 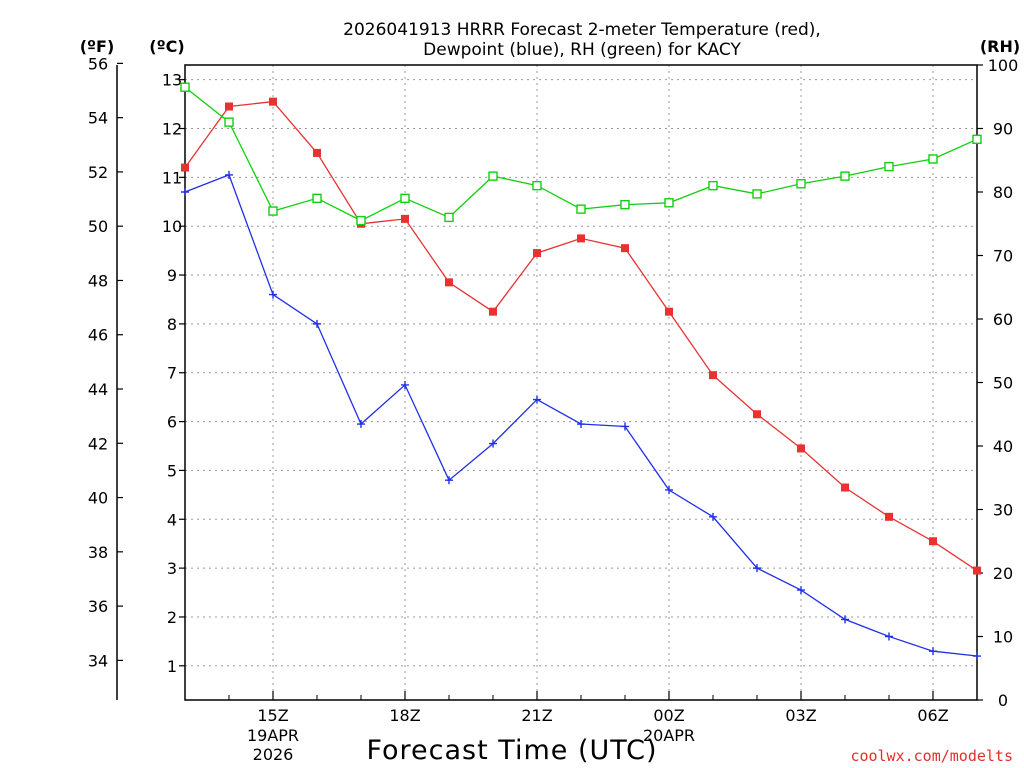 What do you see at coordinates (98, 172) in the screenshot?
I see `fahrenheit-tick-label: 52` at bounding box center [98, 172].